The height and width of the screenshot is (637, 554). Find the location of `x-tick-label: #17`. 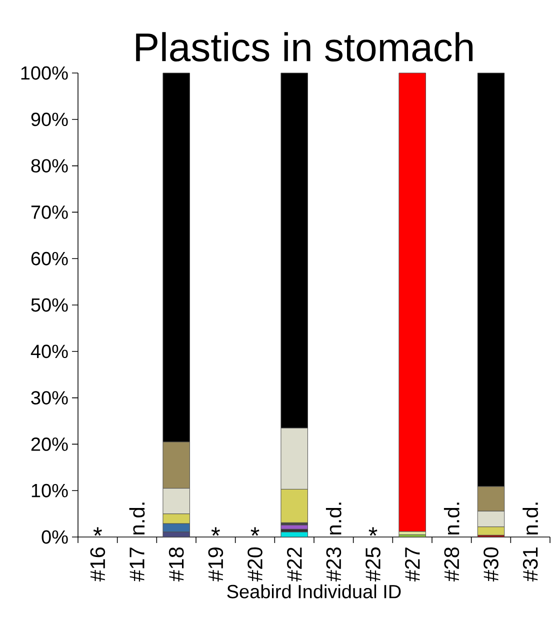

x-tick-label: #17 is located at coordinates (137, 565).